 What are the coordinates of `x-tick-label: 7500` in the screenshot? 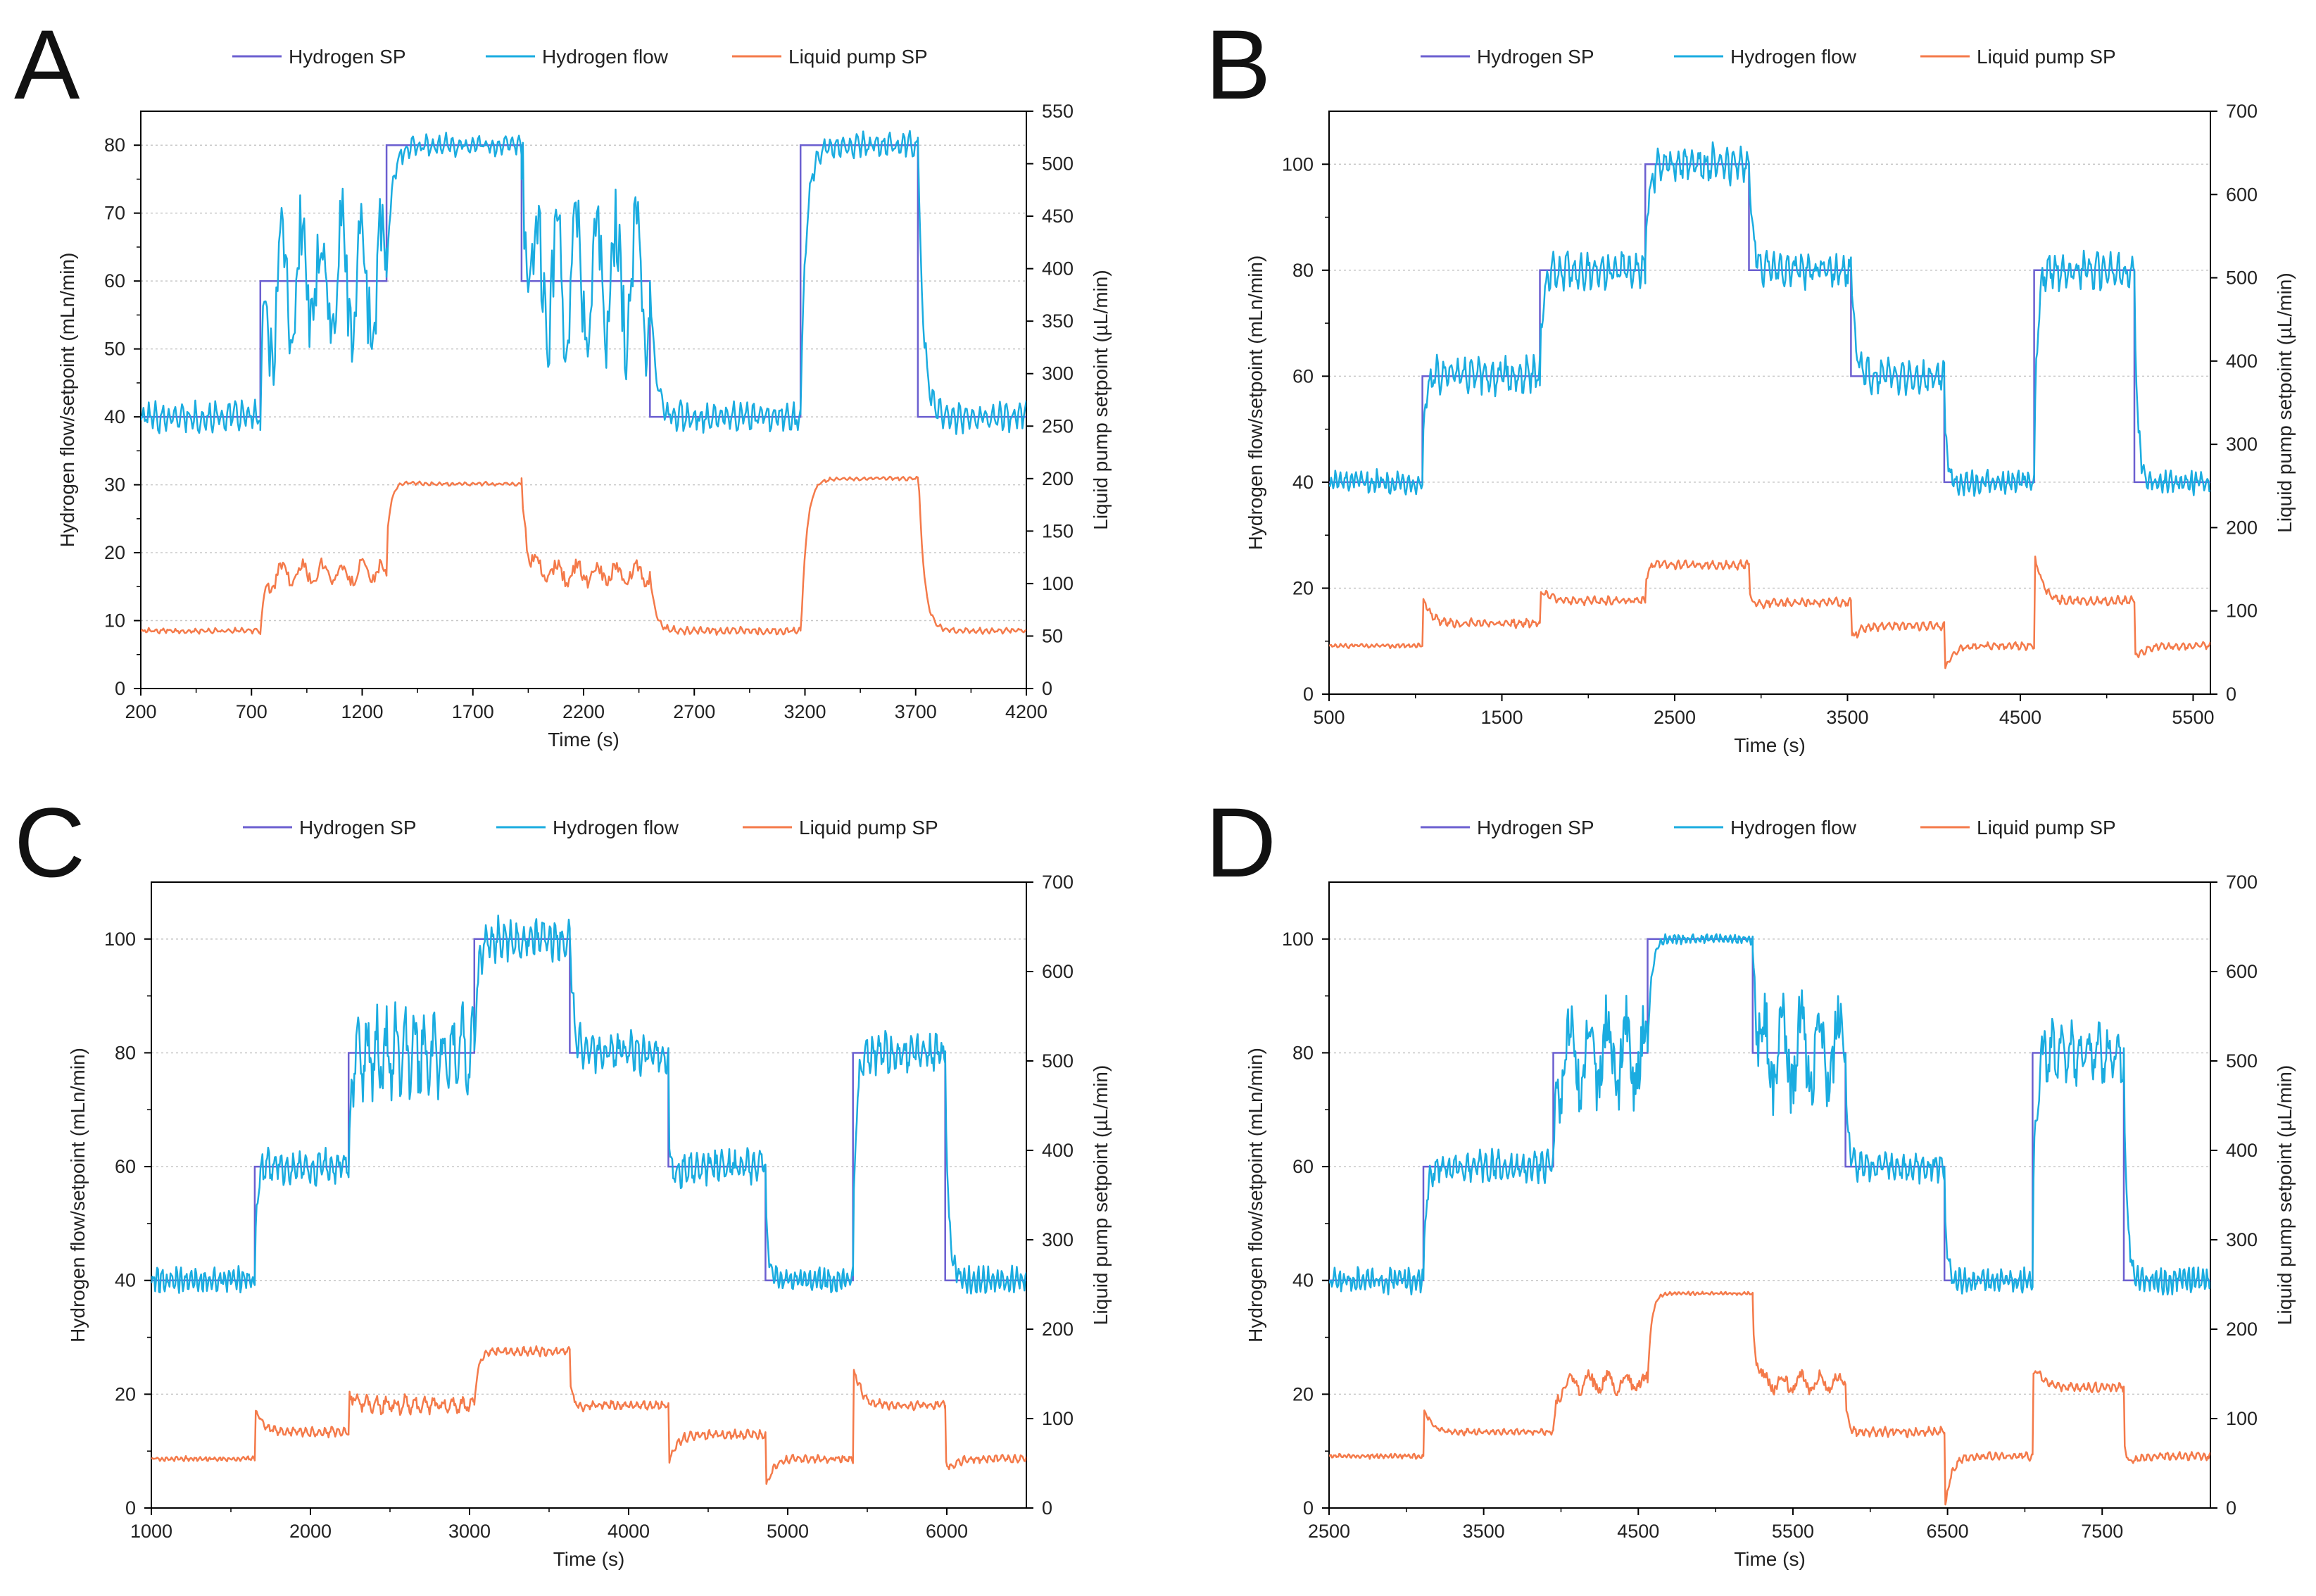 It's located at (2102, 1531).